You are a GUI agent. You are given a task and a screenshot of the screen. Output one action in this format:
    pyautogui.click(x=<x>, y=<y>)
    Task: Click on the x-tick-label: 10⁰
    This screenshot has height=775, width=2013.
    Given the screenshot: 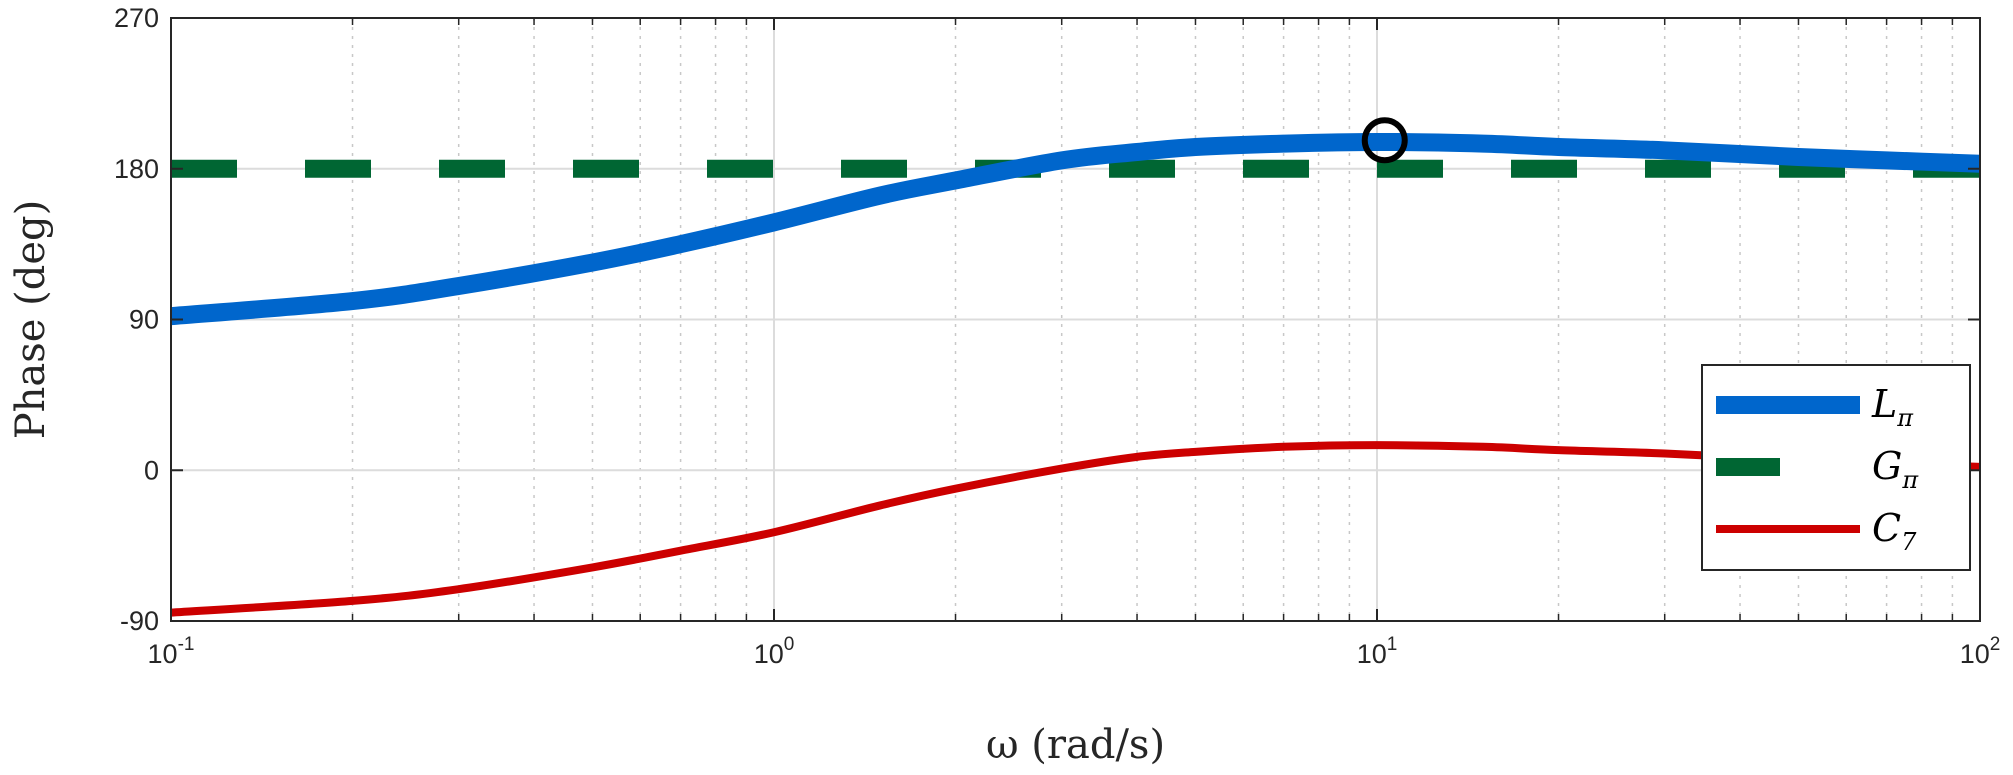 What is the action you would take?
    pyautogui.click(x=774, y=651)
    